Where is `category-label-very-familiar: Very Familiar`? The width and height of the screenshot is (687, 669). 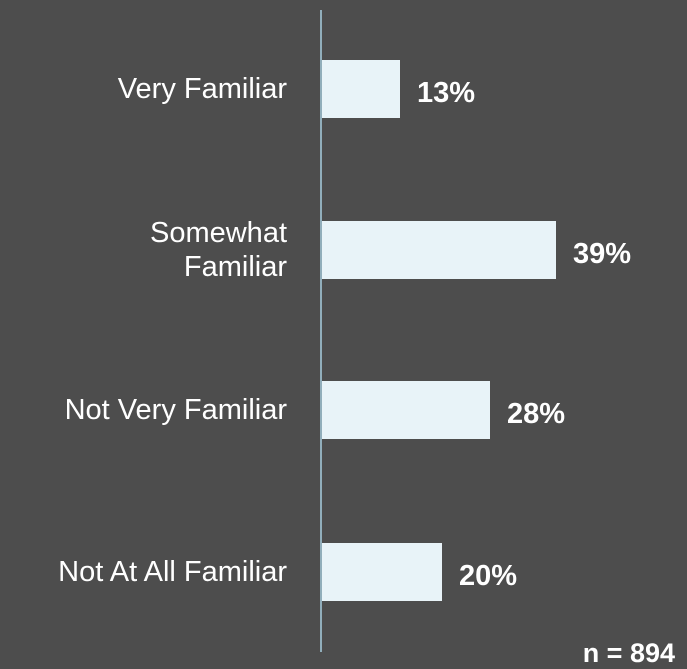
category-label-very-familiar: Very Familiar is located at coordinates (203, 89).